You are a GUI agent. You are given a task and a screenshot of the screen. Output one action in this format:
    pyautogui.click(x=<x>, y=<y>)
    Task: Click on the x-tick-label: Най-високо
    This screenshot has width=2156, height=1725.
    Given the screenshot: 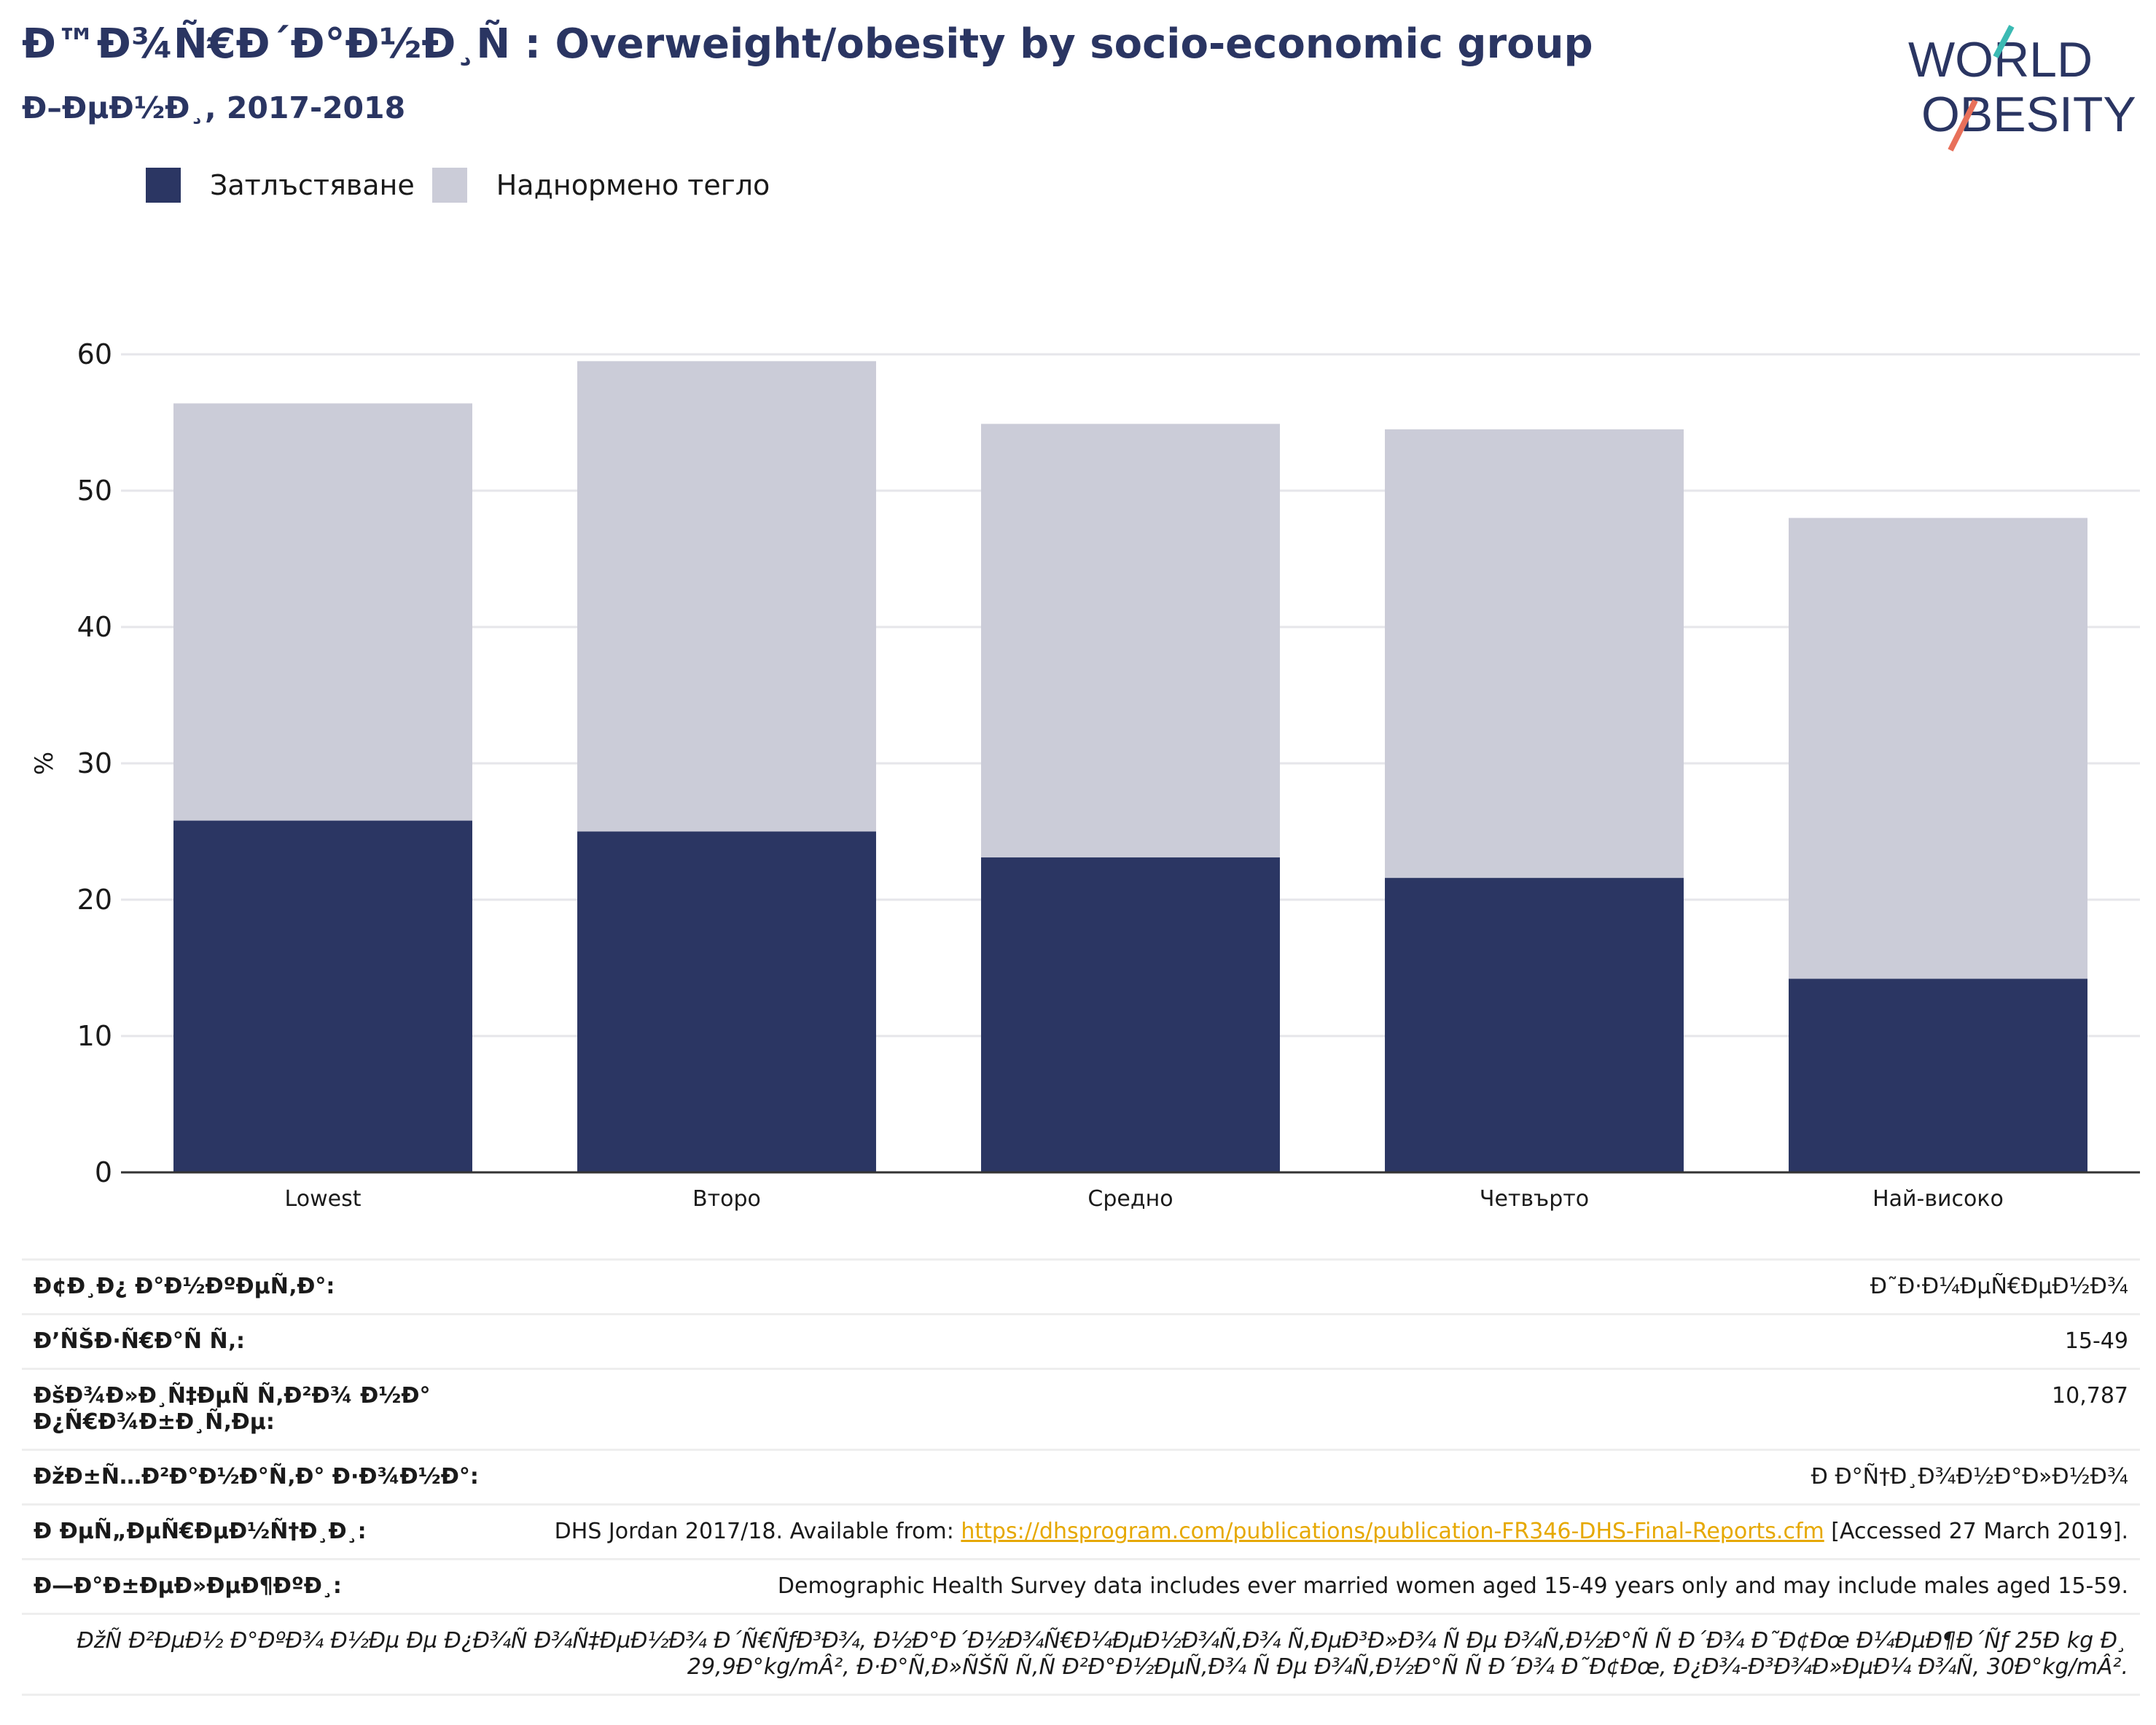 What is the action you would take?
    pyautogui.click(x=1938, y=1199)
    